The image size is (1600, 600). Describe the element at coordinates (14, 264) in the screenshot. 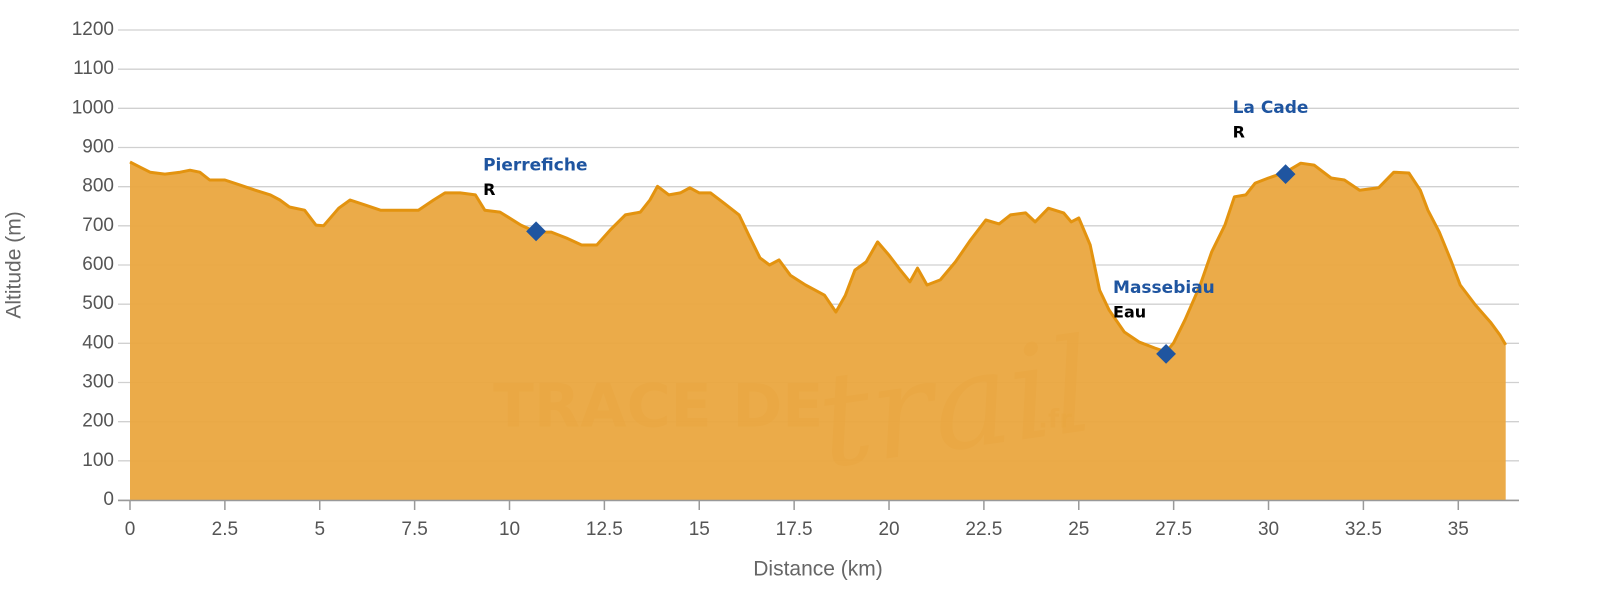

I see `y-axis-title: Altitude (m)` at that location.